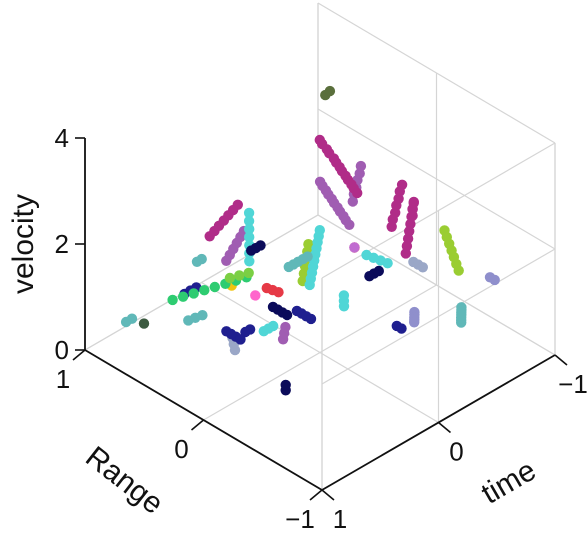 The image size is (587, 545). Describe the element at coordinates (509, 482) in the screenshot. I see `x-axis-label: time` at that location.